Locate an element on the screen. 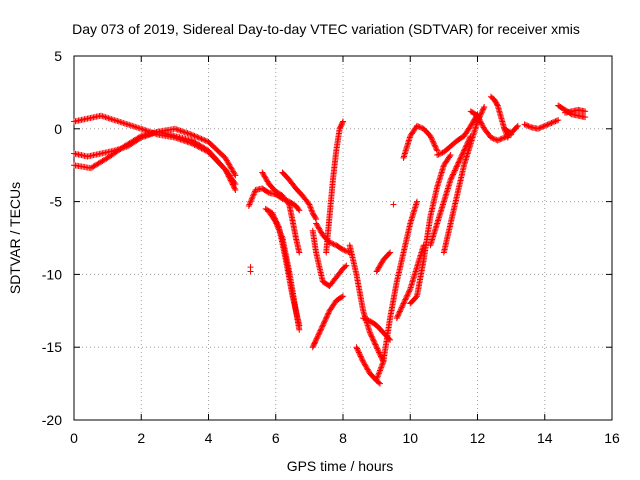  x-axis-label: GPS time / hours is located at coordinates (340, 466).